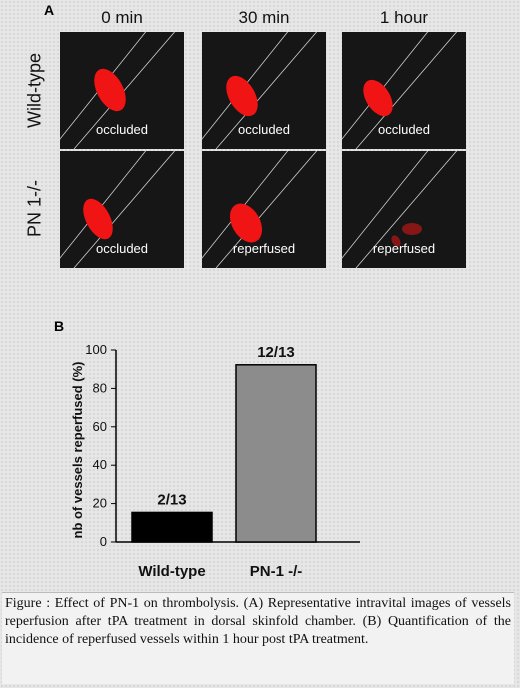  Describe the element at coordinates (100, 464) in the screenshot. I see `y-tick-label: 40` at that location.